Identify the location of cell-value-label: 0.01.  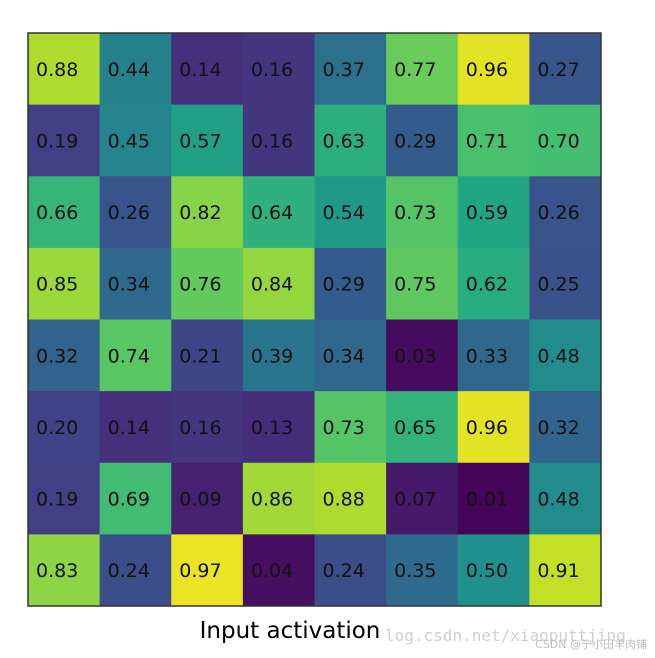
(487, 500).